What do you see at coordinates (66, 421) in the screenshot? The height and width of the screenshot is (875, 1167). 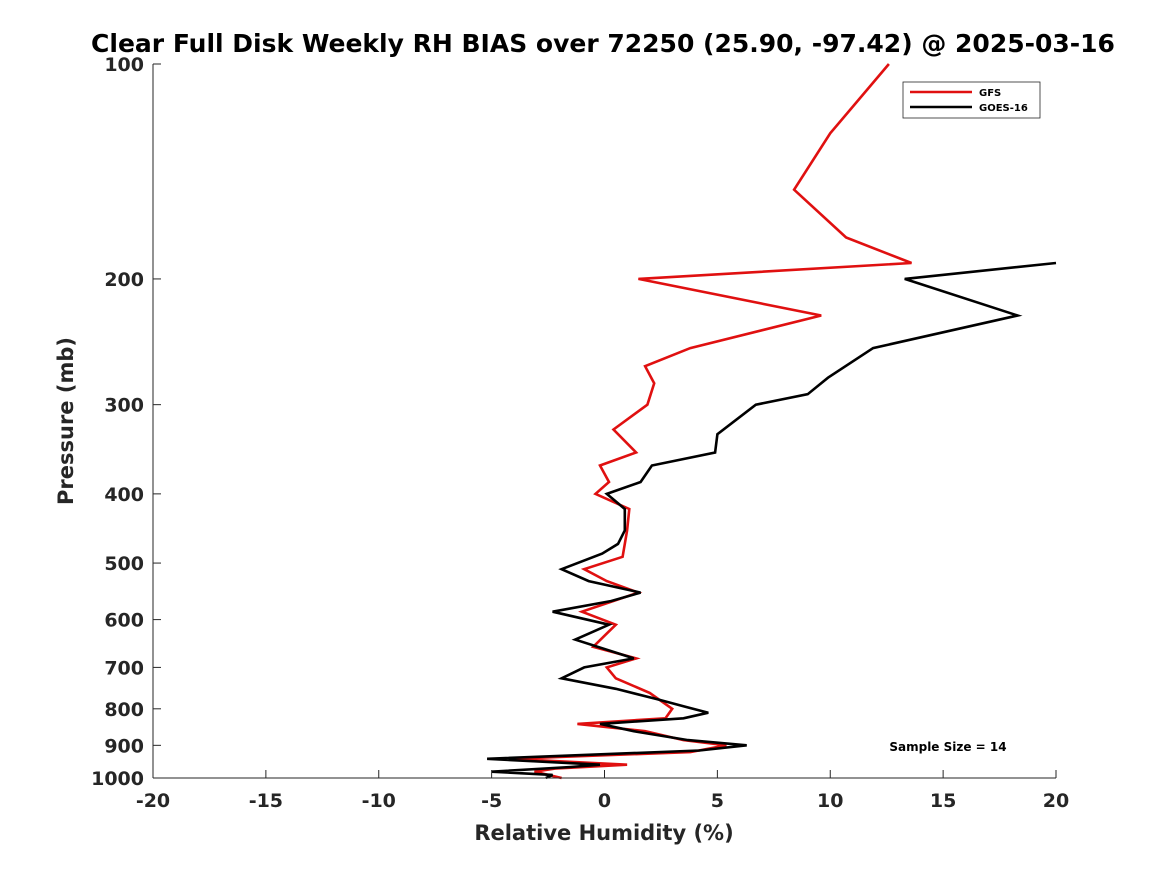 I see `y-axis-label: Pressure (mb)` at bounding box center [66, 421].